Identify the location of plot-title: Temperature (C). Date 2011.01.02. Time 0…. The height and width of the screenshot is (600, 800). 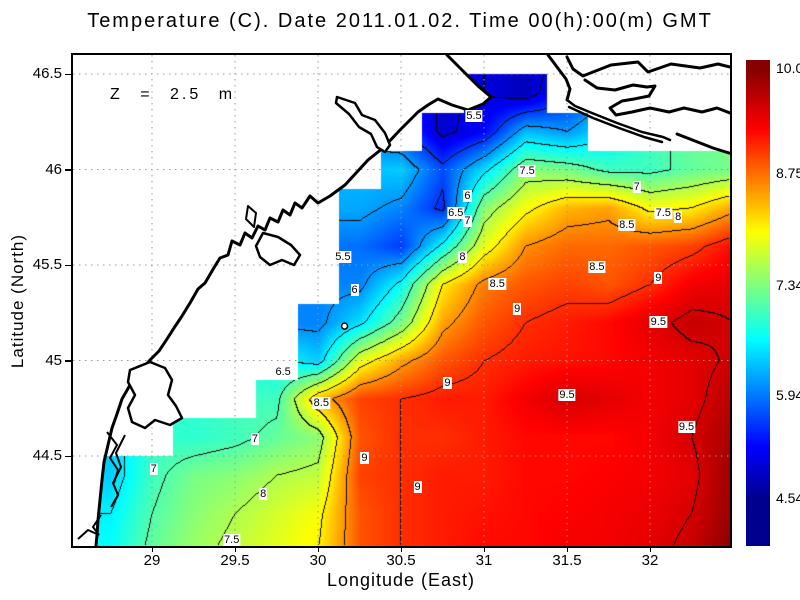
(400, 21).